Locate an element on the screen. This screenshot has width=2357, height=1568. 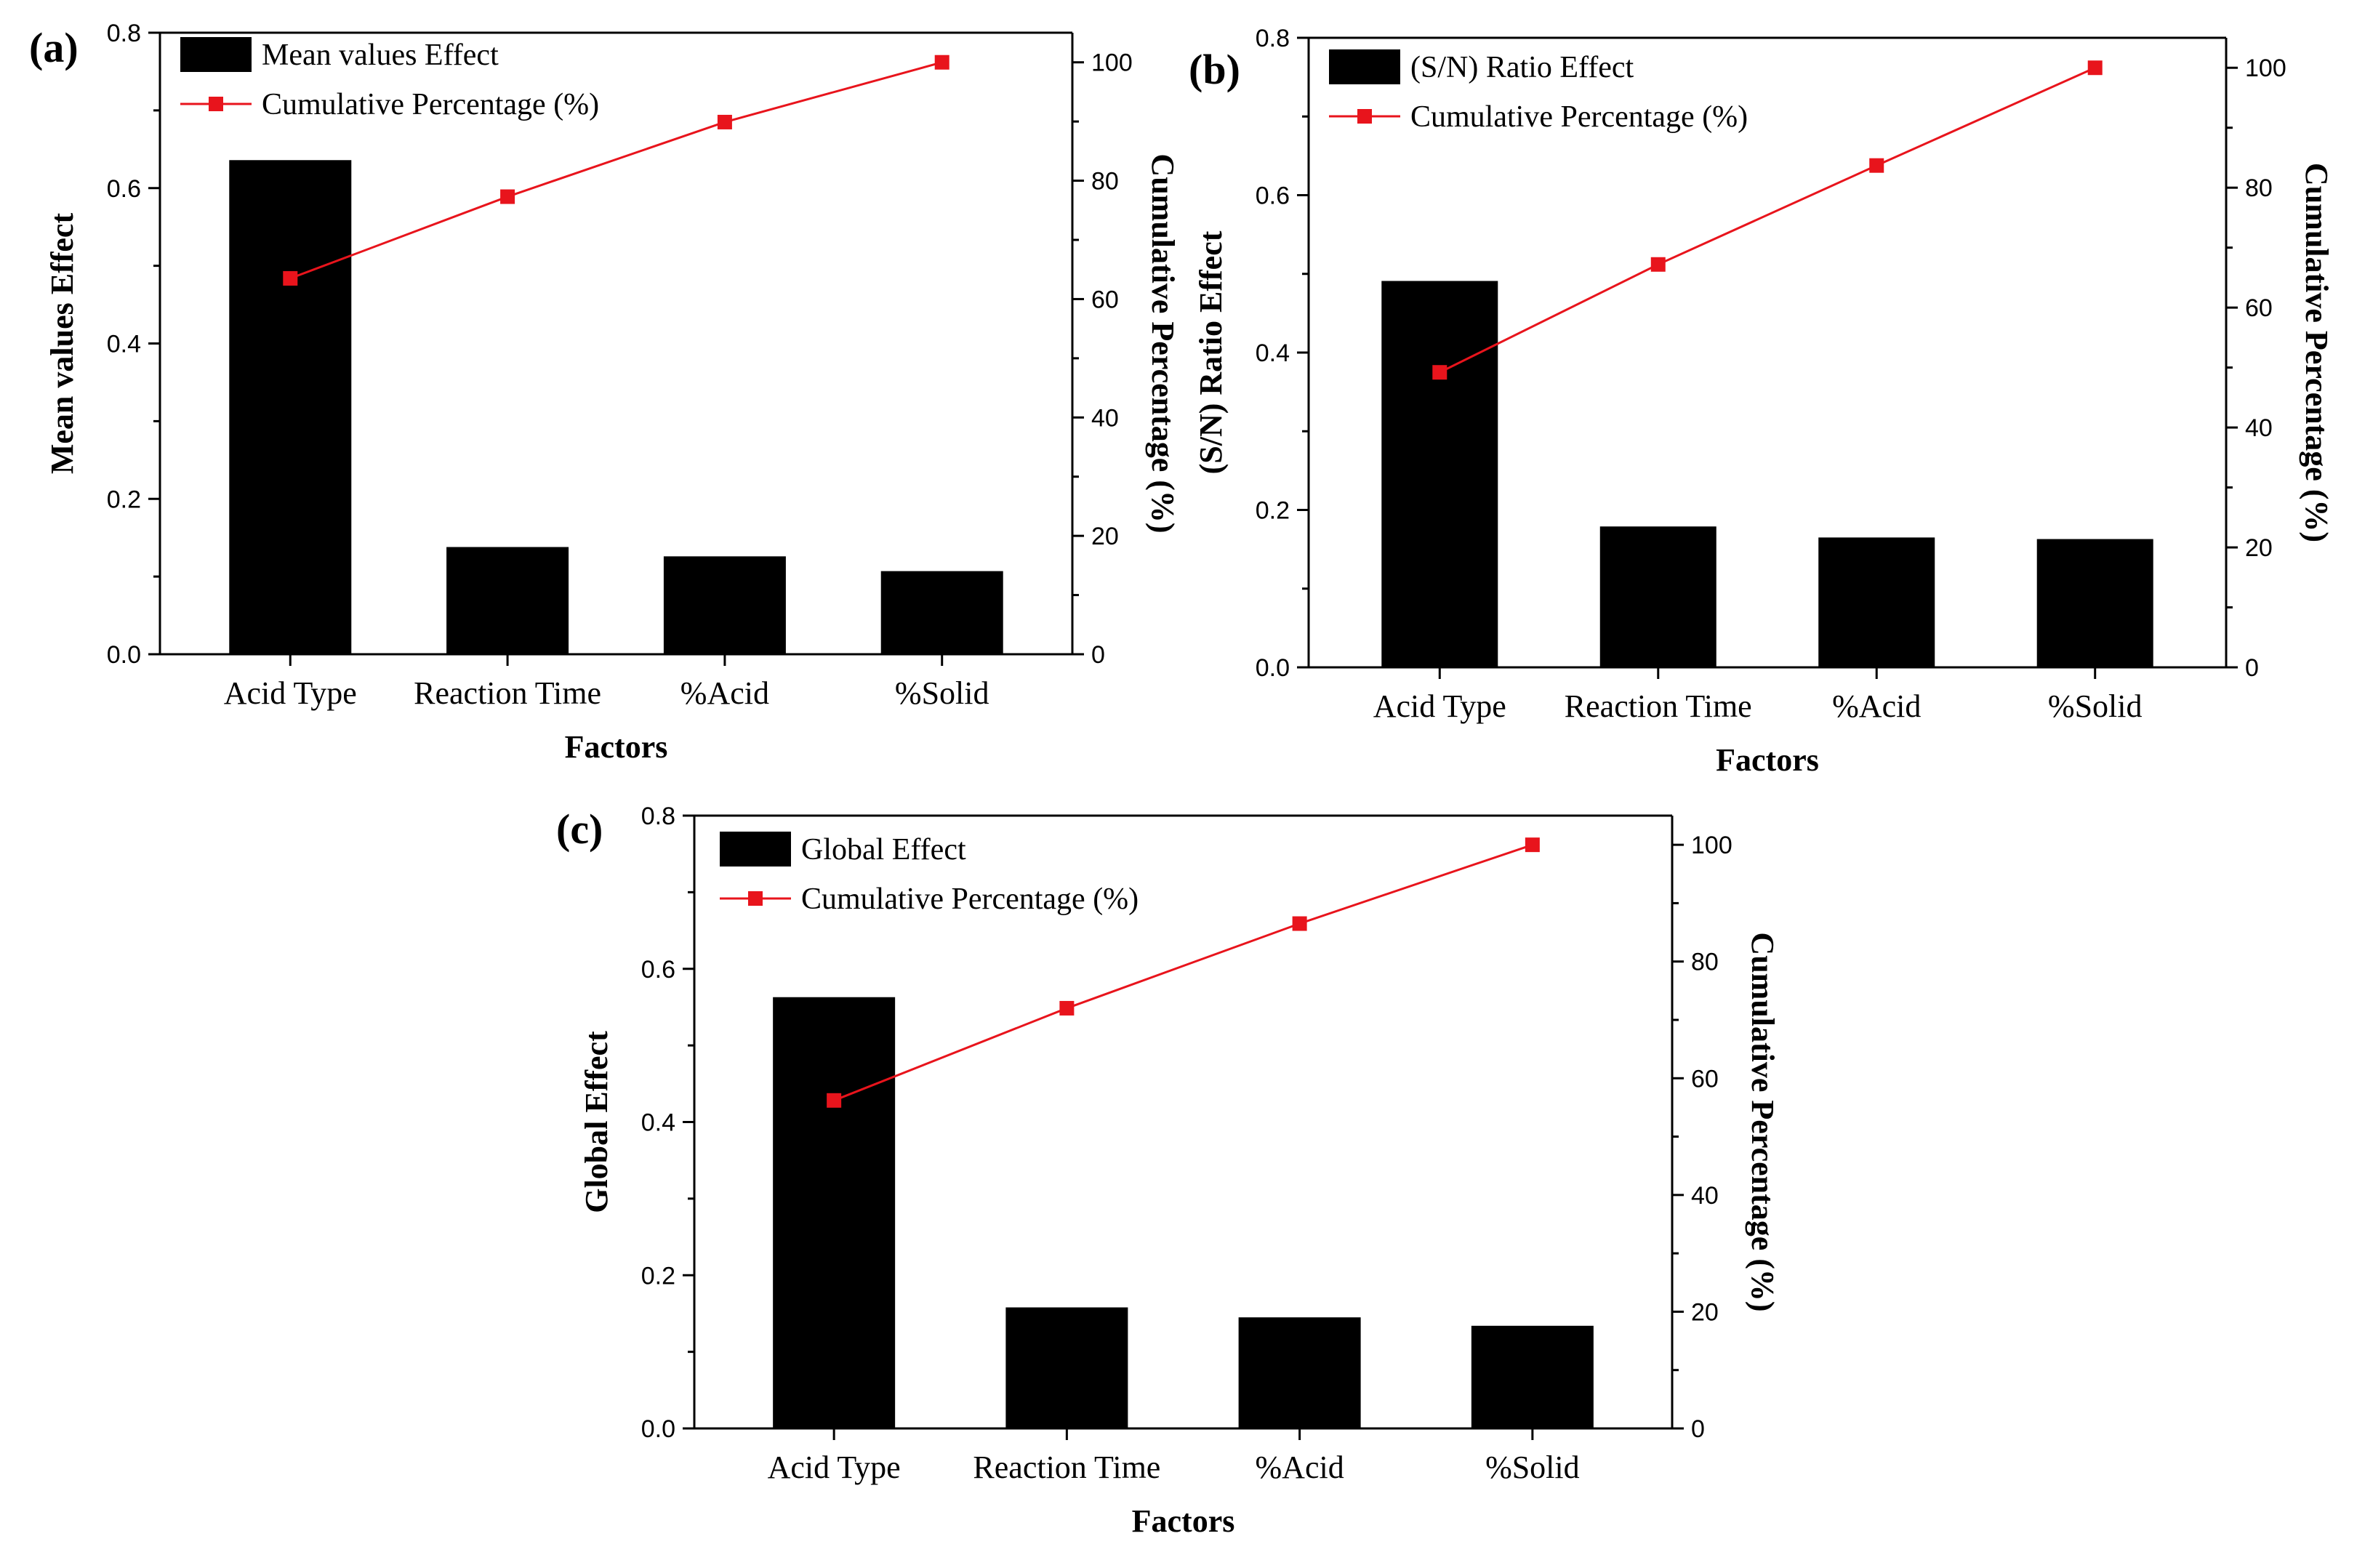
y-axis-title: Global Effect is located at coordinates (596, 1122).